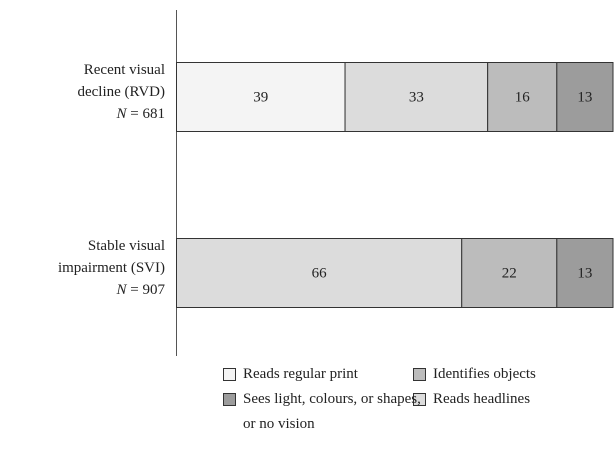 Image resolution: width=615 pixels, height=456 pixels. I want to click on category-label: Stable visual impairment (SVI), so click(111, 257).